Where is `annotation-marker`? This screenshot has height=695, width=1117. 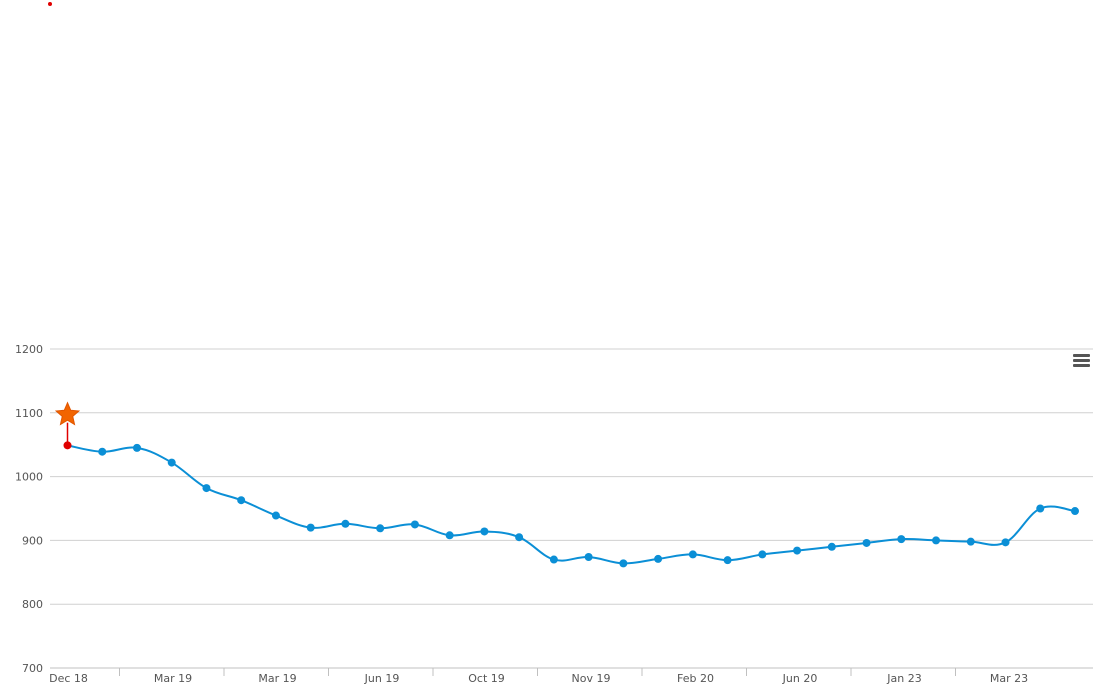
annotation-marker is located at coordinates (67, 422).